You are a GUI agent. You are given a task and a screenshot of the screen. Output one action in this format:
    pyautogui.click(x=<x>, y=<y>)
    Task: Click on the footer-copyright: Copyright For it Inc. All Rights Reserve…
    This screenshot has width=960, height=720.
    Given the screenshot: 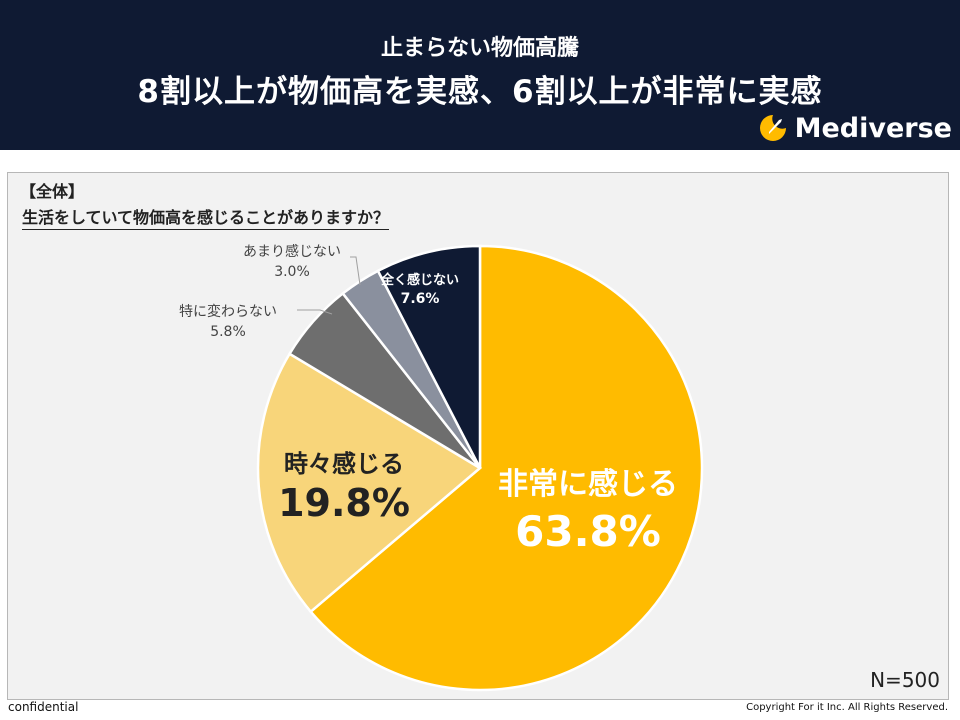 What is the action you would take?
    pyautogui.click(x=847, y=707)
    